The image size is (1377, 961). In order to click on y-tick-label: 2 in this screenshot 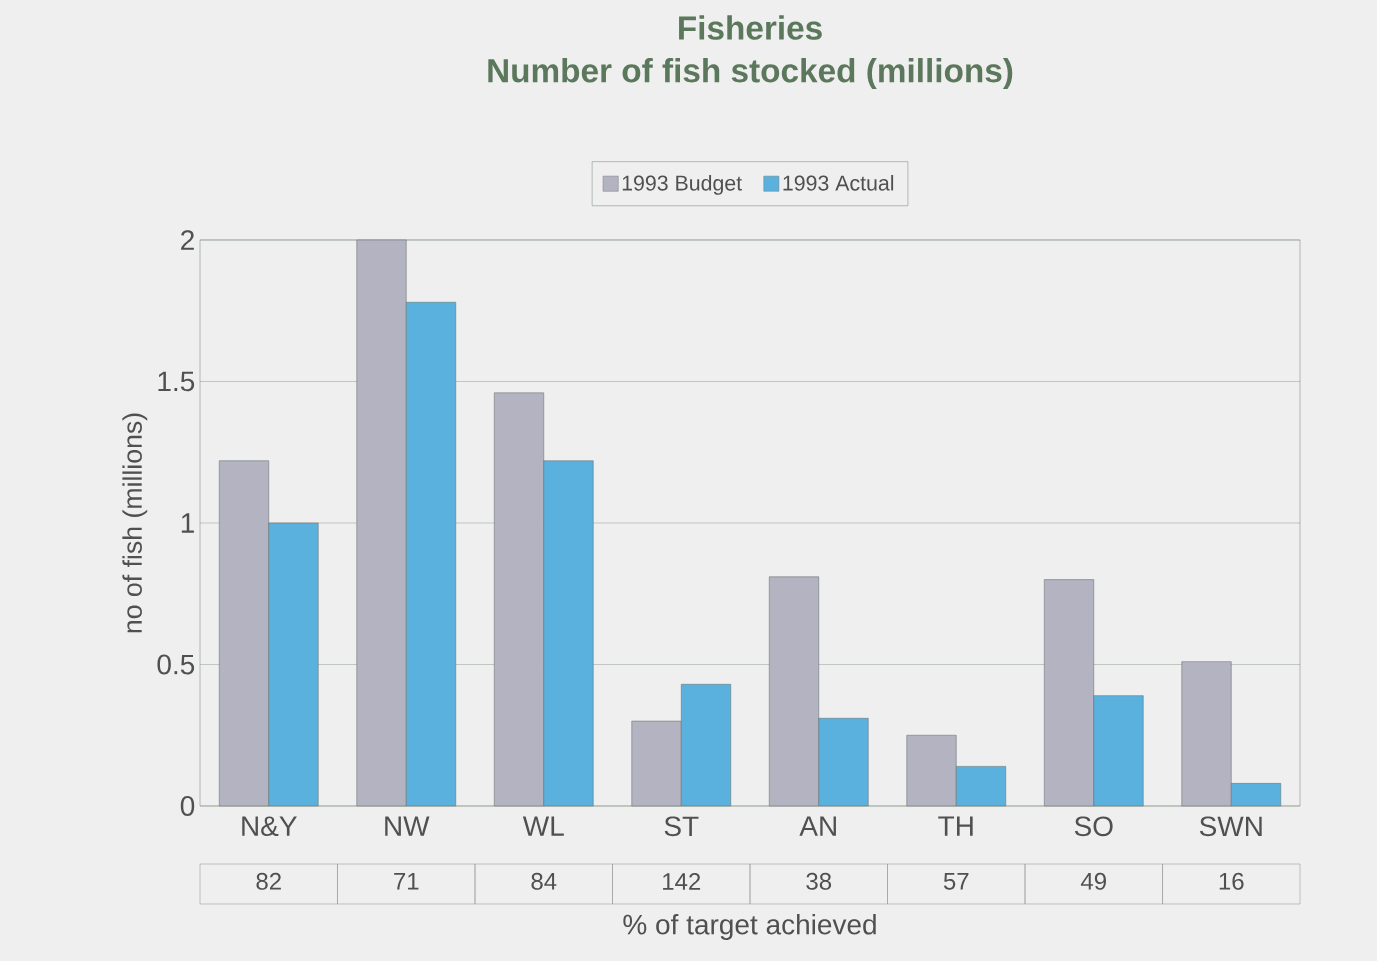, I will do `click(187, 240)`.